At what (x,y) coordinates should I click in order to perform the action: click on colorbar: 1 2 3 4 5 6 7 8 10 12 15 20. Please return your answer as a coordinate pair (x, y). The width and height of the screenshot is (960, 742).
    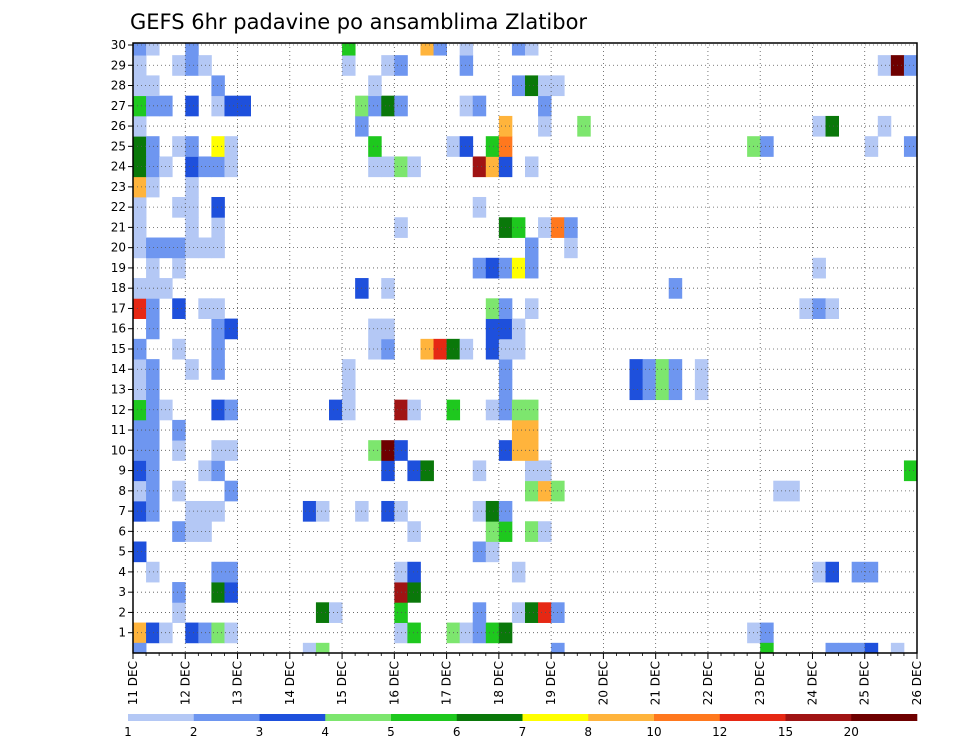
    Looking at the image, I should click on (521, 726).